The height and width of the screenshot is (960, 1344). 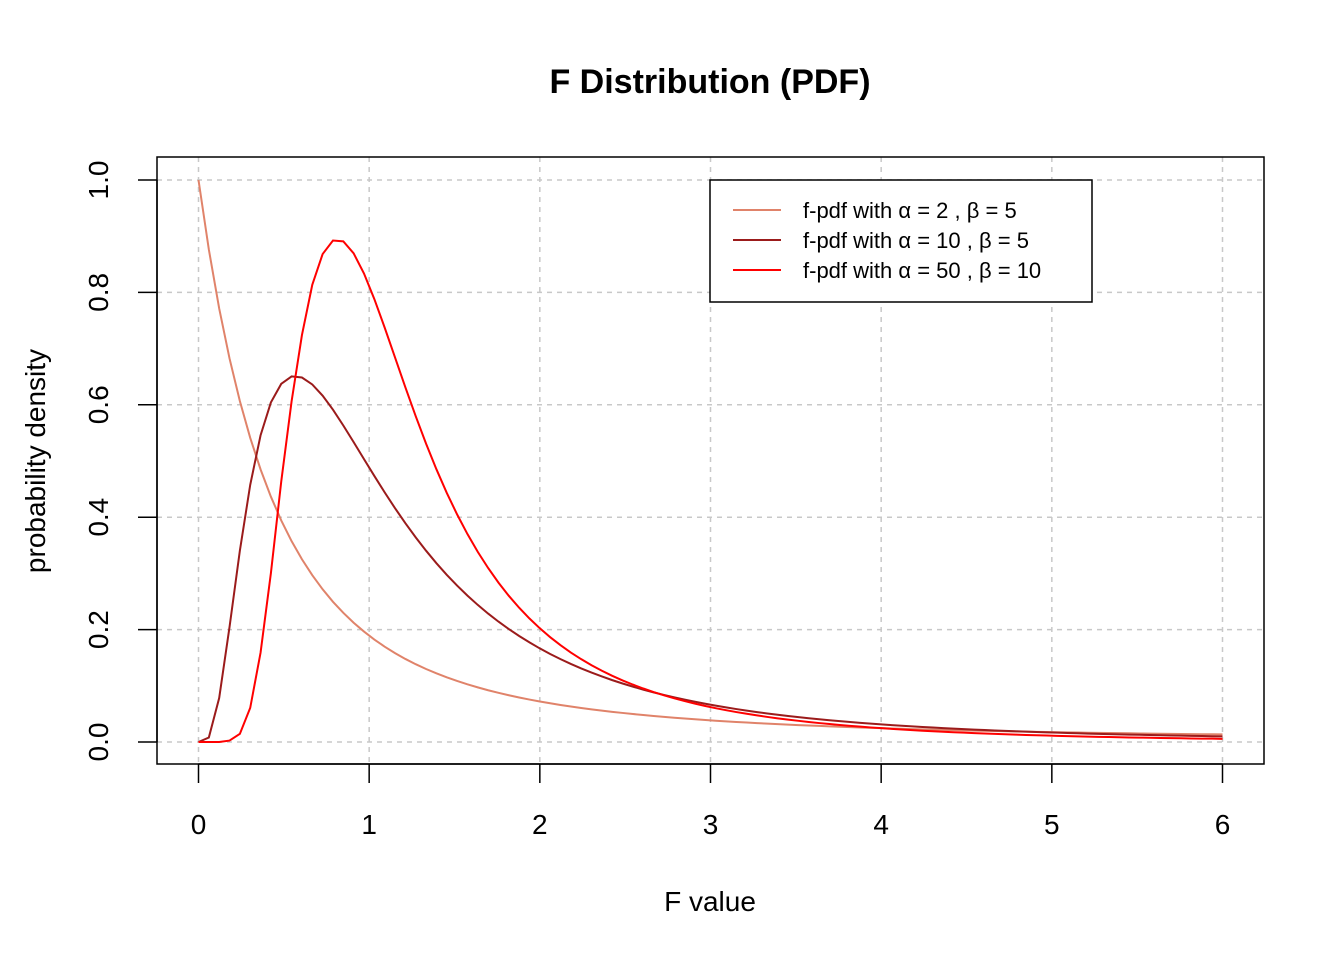 I want to click on y-tick-label: 0.6, so click(x=98, y=404).